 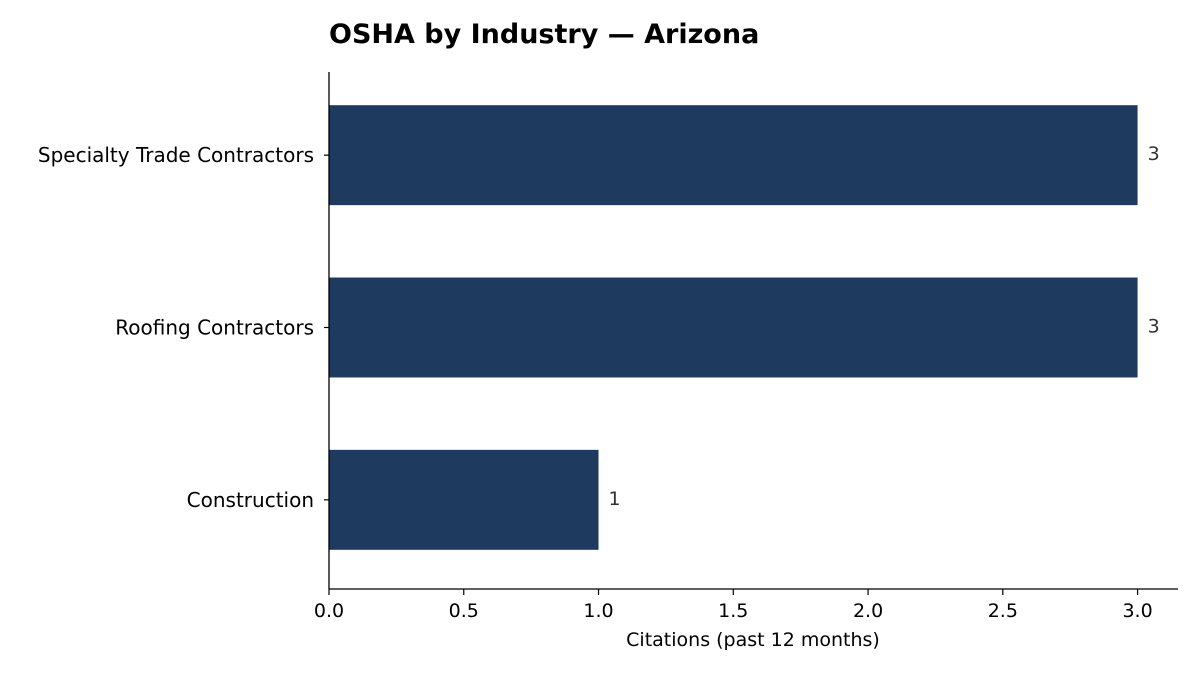 I want to click on x-tick-label: 1.0, so click(x=598, y=611).